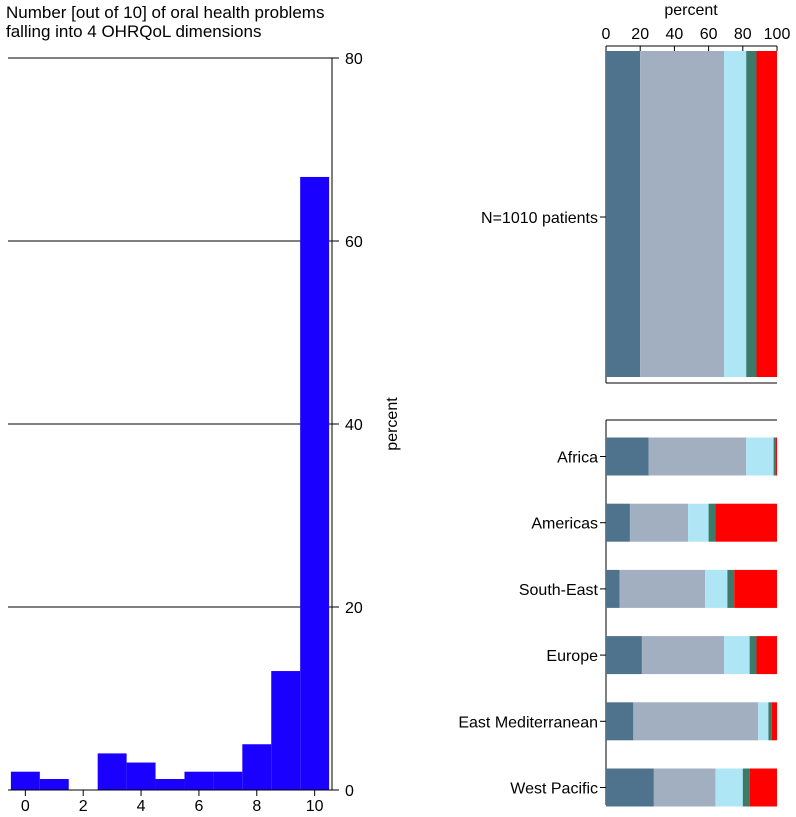  What do you see at coordinates (83, 806) in the screenshot?
I see `histogram-x-tick-label: 2` at bounding box center [83, 806].